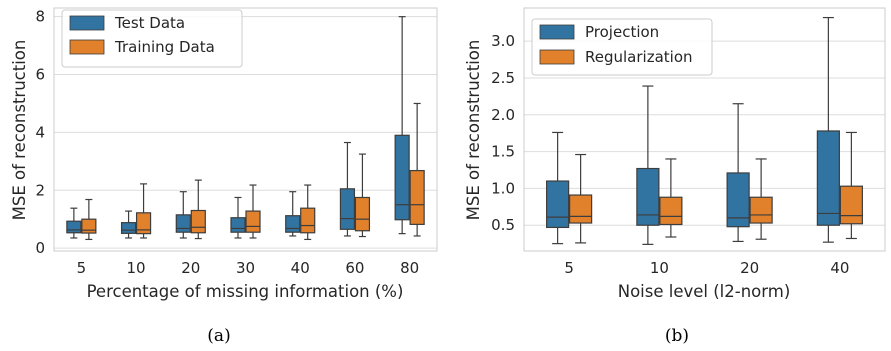 This screenshot has height=351, width=891. I want to click on legend-label: Regularization, so click(639, 57).